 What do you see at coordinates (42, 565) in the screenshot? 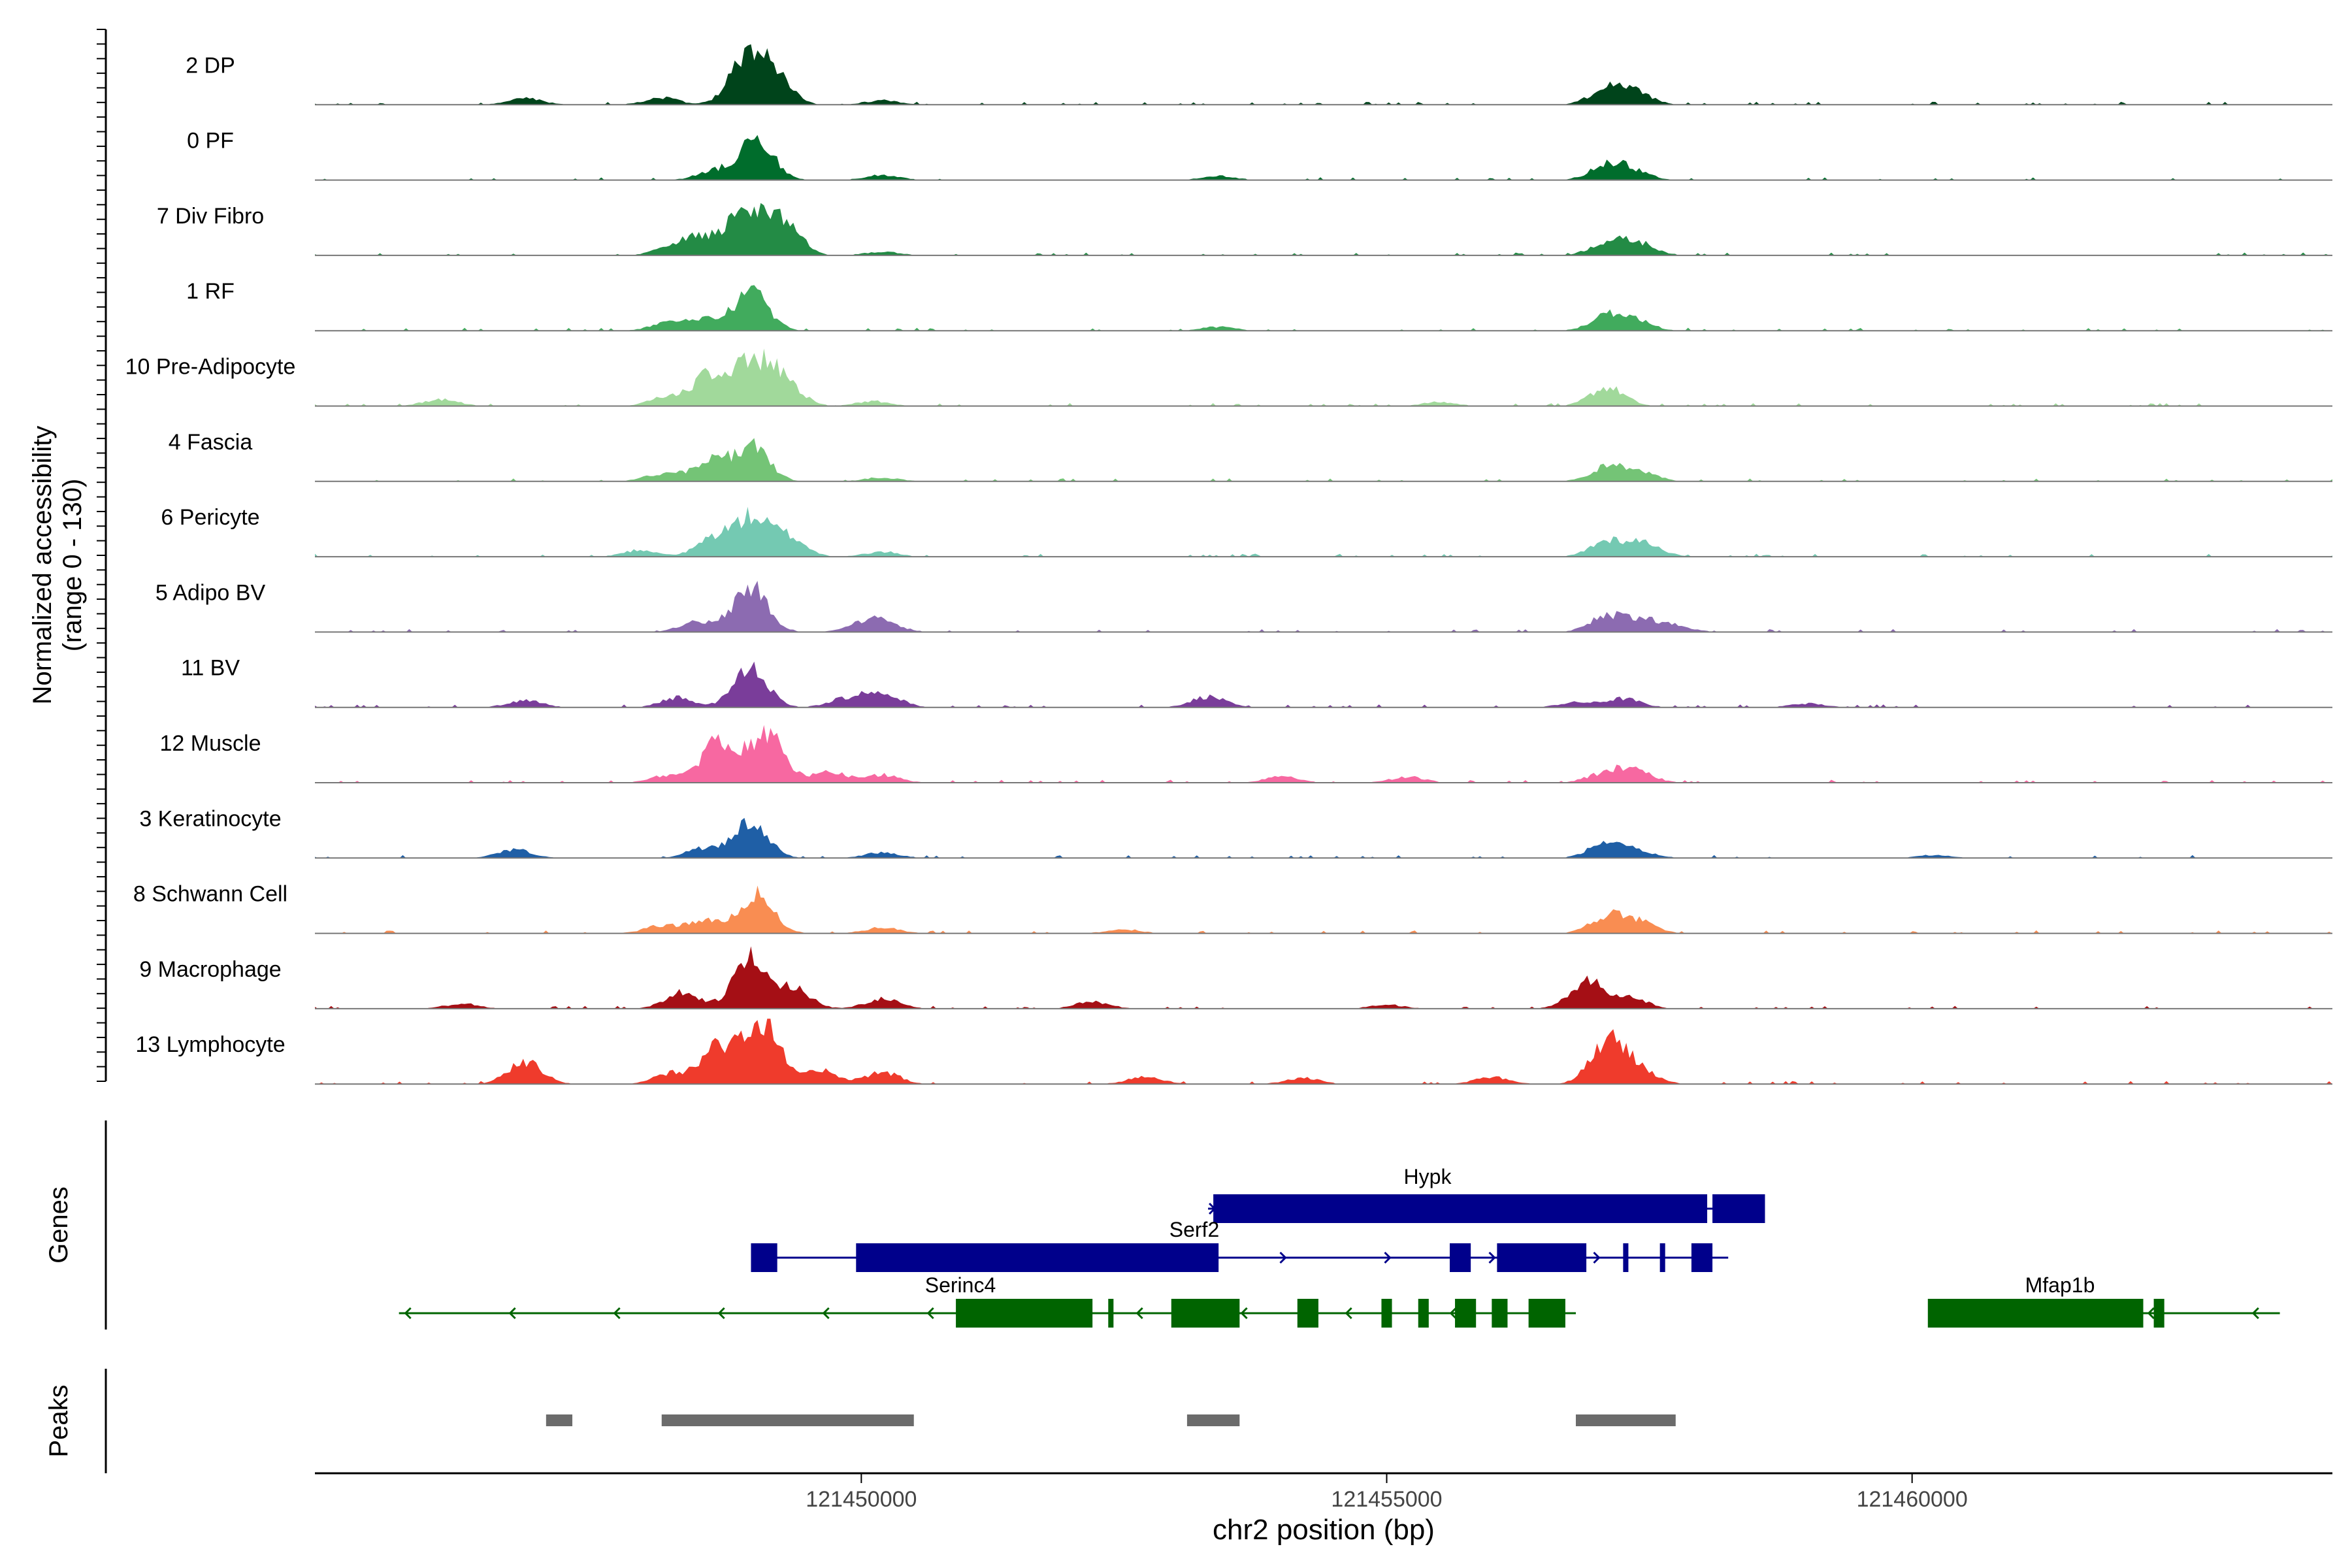
I see `y-axis-title: Normalized accessibility` at bounding box center [42, 565].